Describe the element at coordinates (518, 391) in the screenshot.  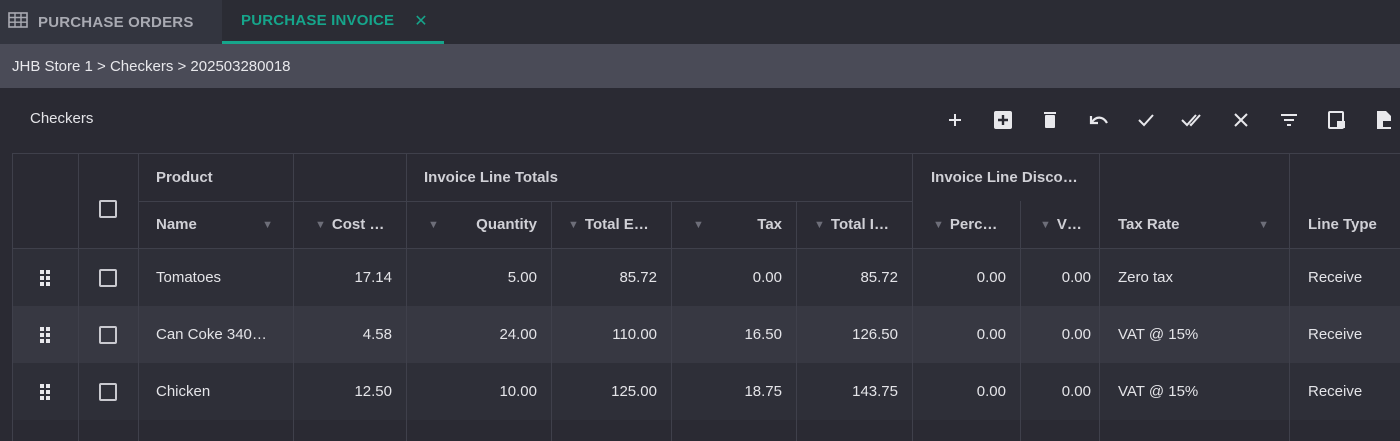
I see `cell-quantity: 10.00` at that location.